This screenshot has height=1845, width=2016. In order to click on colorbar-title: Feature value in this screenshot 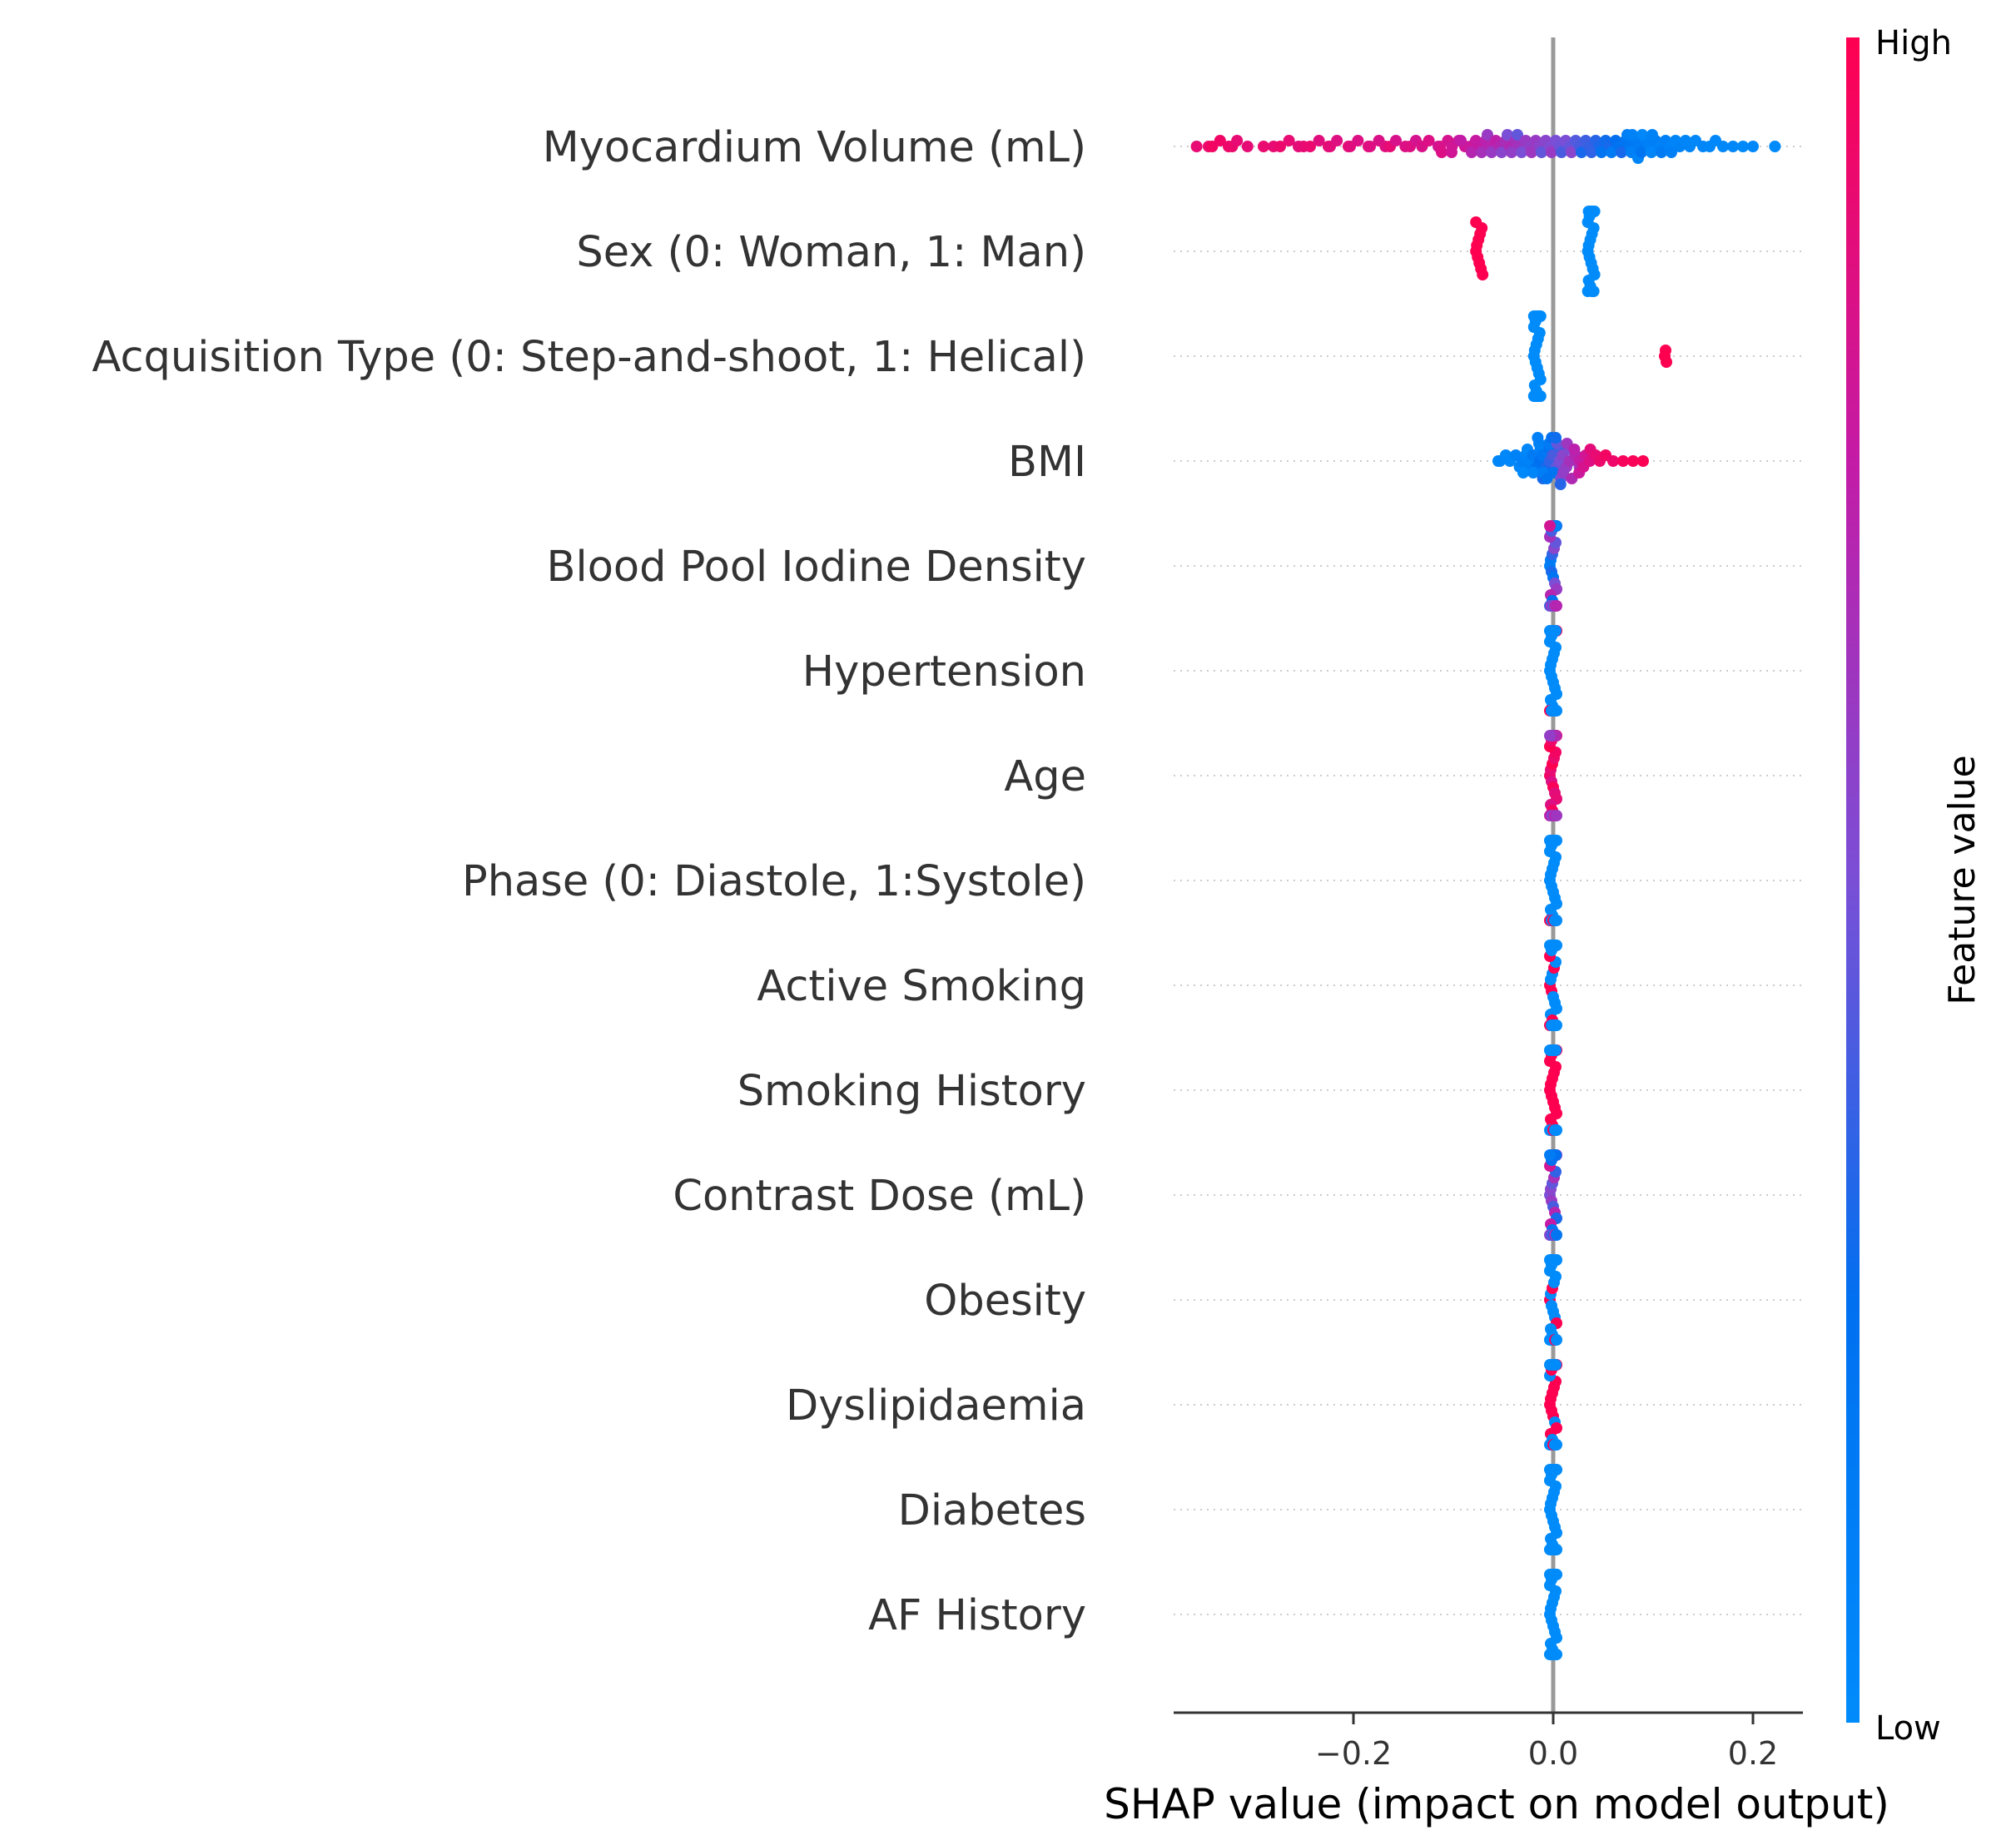, I will do `click(1962, 879)`.